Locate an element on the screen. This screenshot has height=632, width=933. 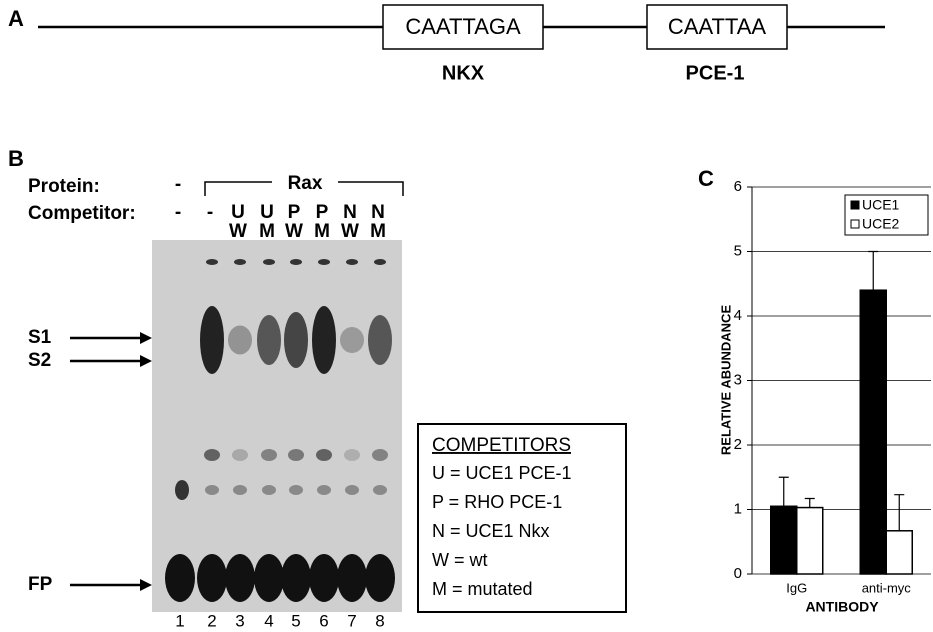
protein-name: Rax is located at coordinates (305, 183).